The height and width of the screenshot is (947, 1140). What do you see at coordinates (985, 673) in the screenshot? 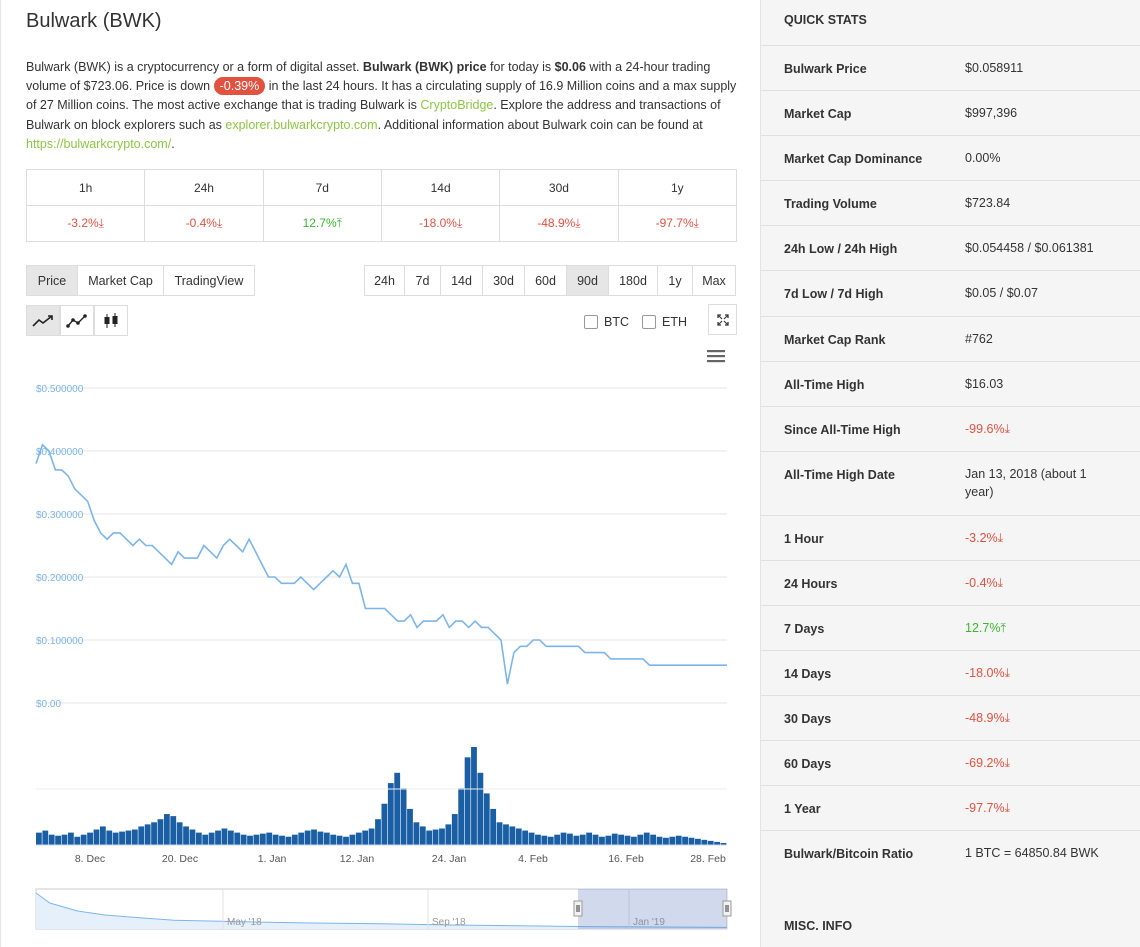
I see `stat-value-text: -18.0%` at bounding box center [985, 673].